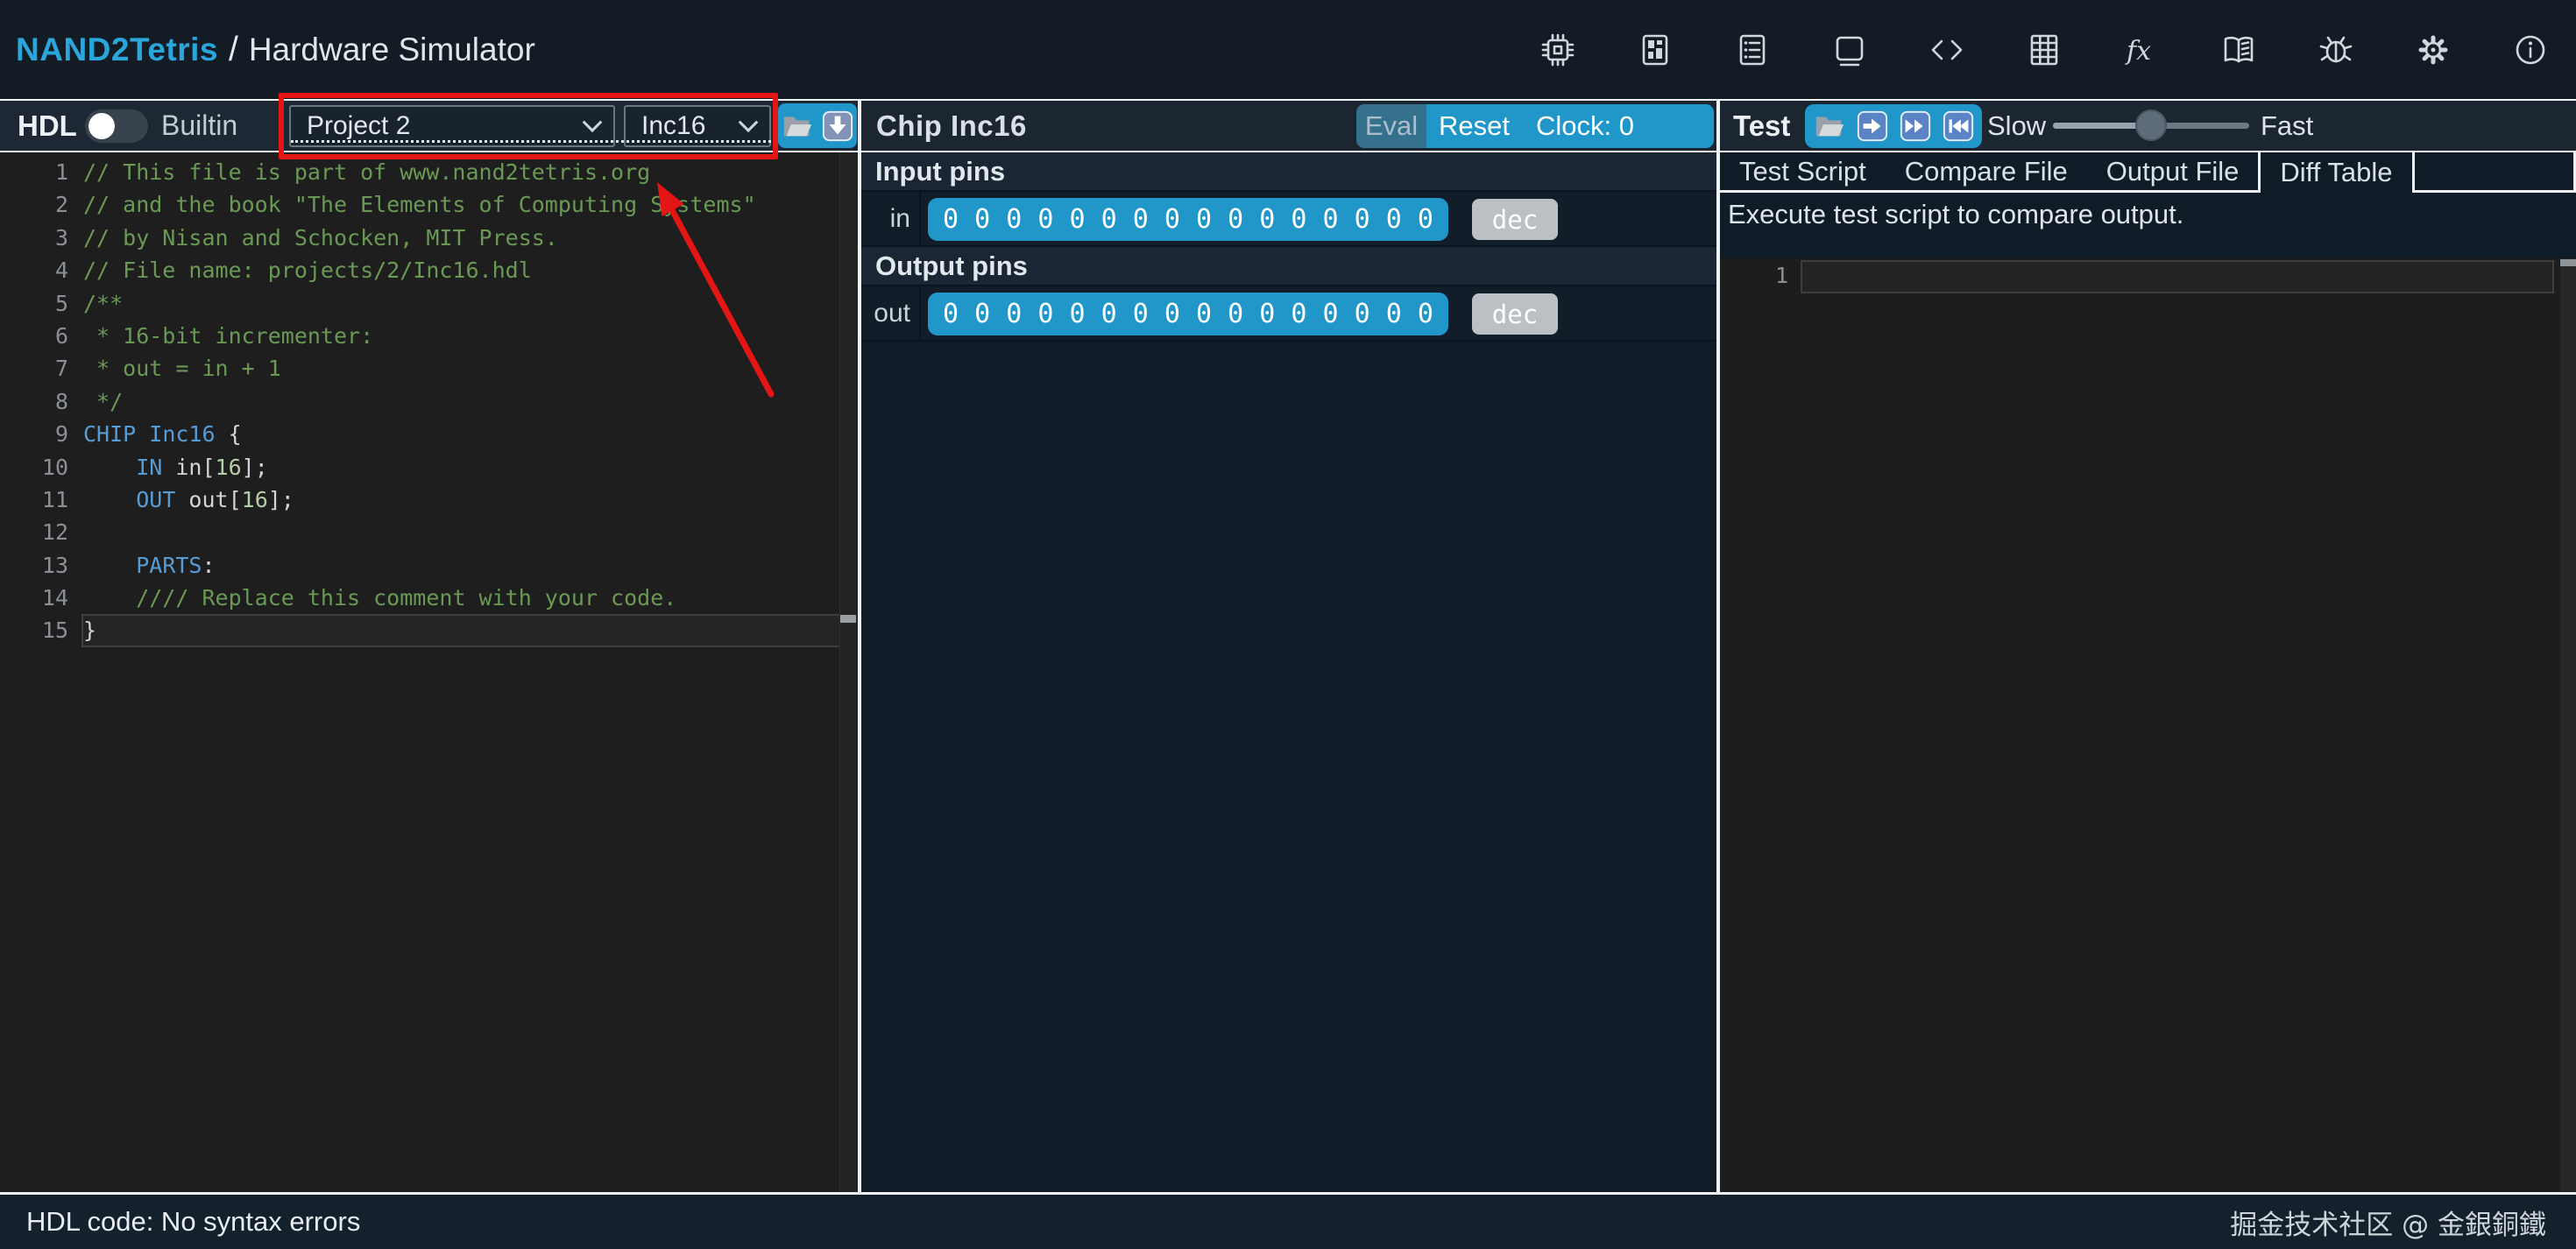 This screenshot has width=2576, height=1249. I want to click on line-content: // File name: projects/2/Inc16.hdl, so click(307, 271).